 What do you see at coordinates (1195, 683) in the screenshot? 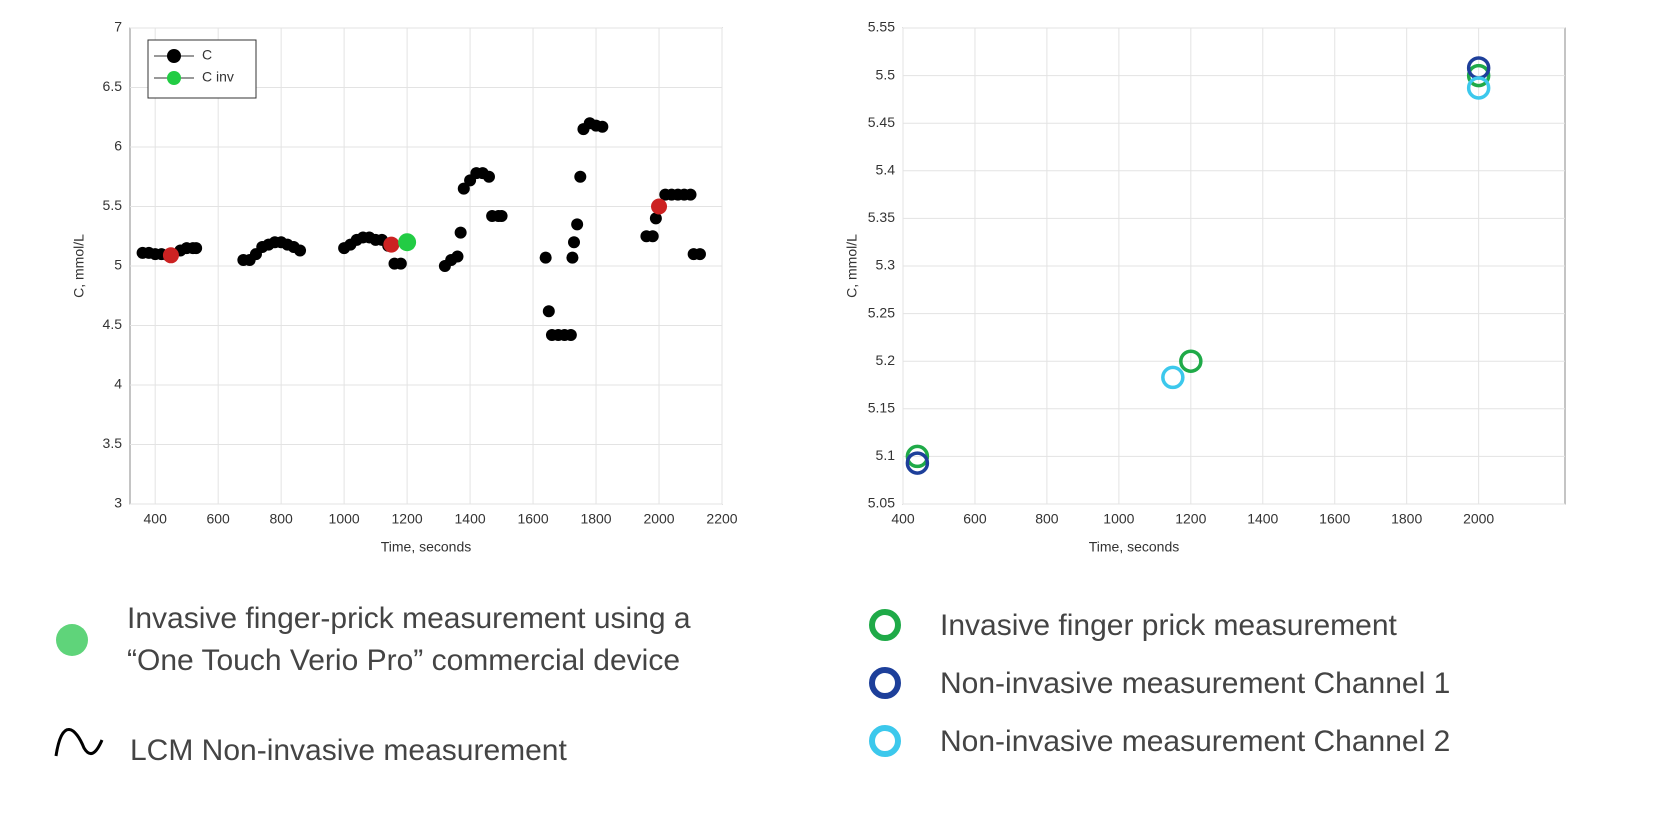
I see `legend-label: Non-invasive measurement Channel 1` at bounding box center [1195, 683].